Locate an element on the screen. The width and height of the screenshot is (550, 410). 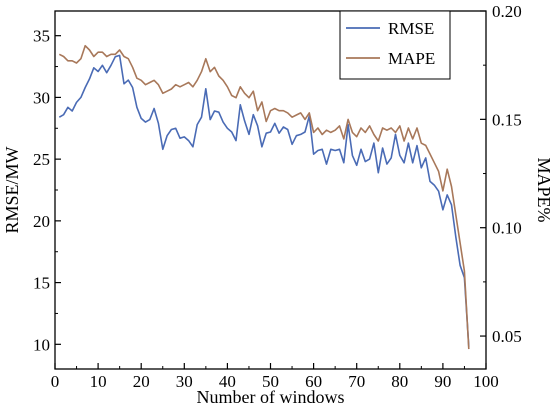
y-left-axis-title: RMSE/MW is located at coordinates (12, 189).